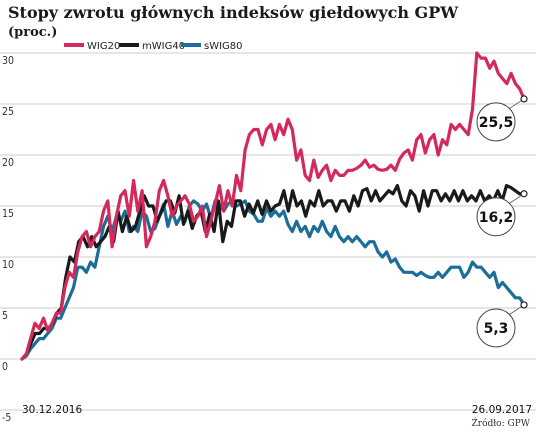 This screenshot has height=434, width=536. I want to click on x-start-label: 30.12.2016, so click(52, 410).